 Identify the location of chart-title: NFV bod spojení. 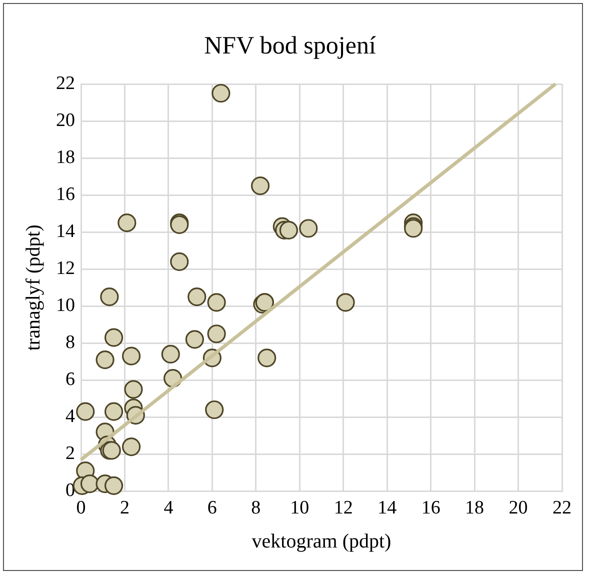
(290, 46).